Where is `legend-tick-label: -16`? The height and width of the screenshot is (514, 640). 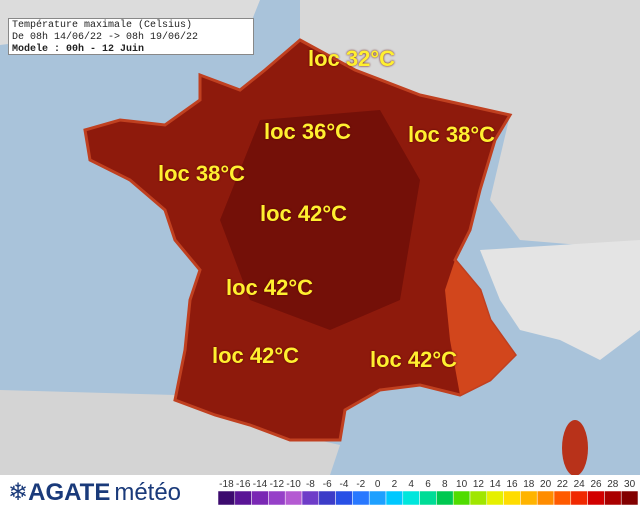 legend-tick-label: -16 is located at coordinates (243, 484).